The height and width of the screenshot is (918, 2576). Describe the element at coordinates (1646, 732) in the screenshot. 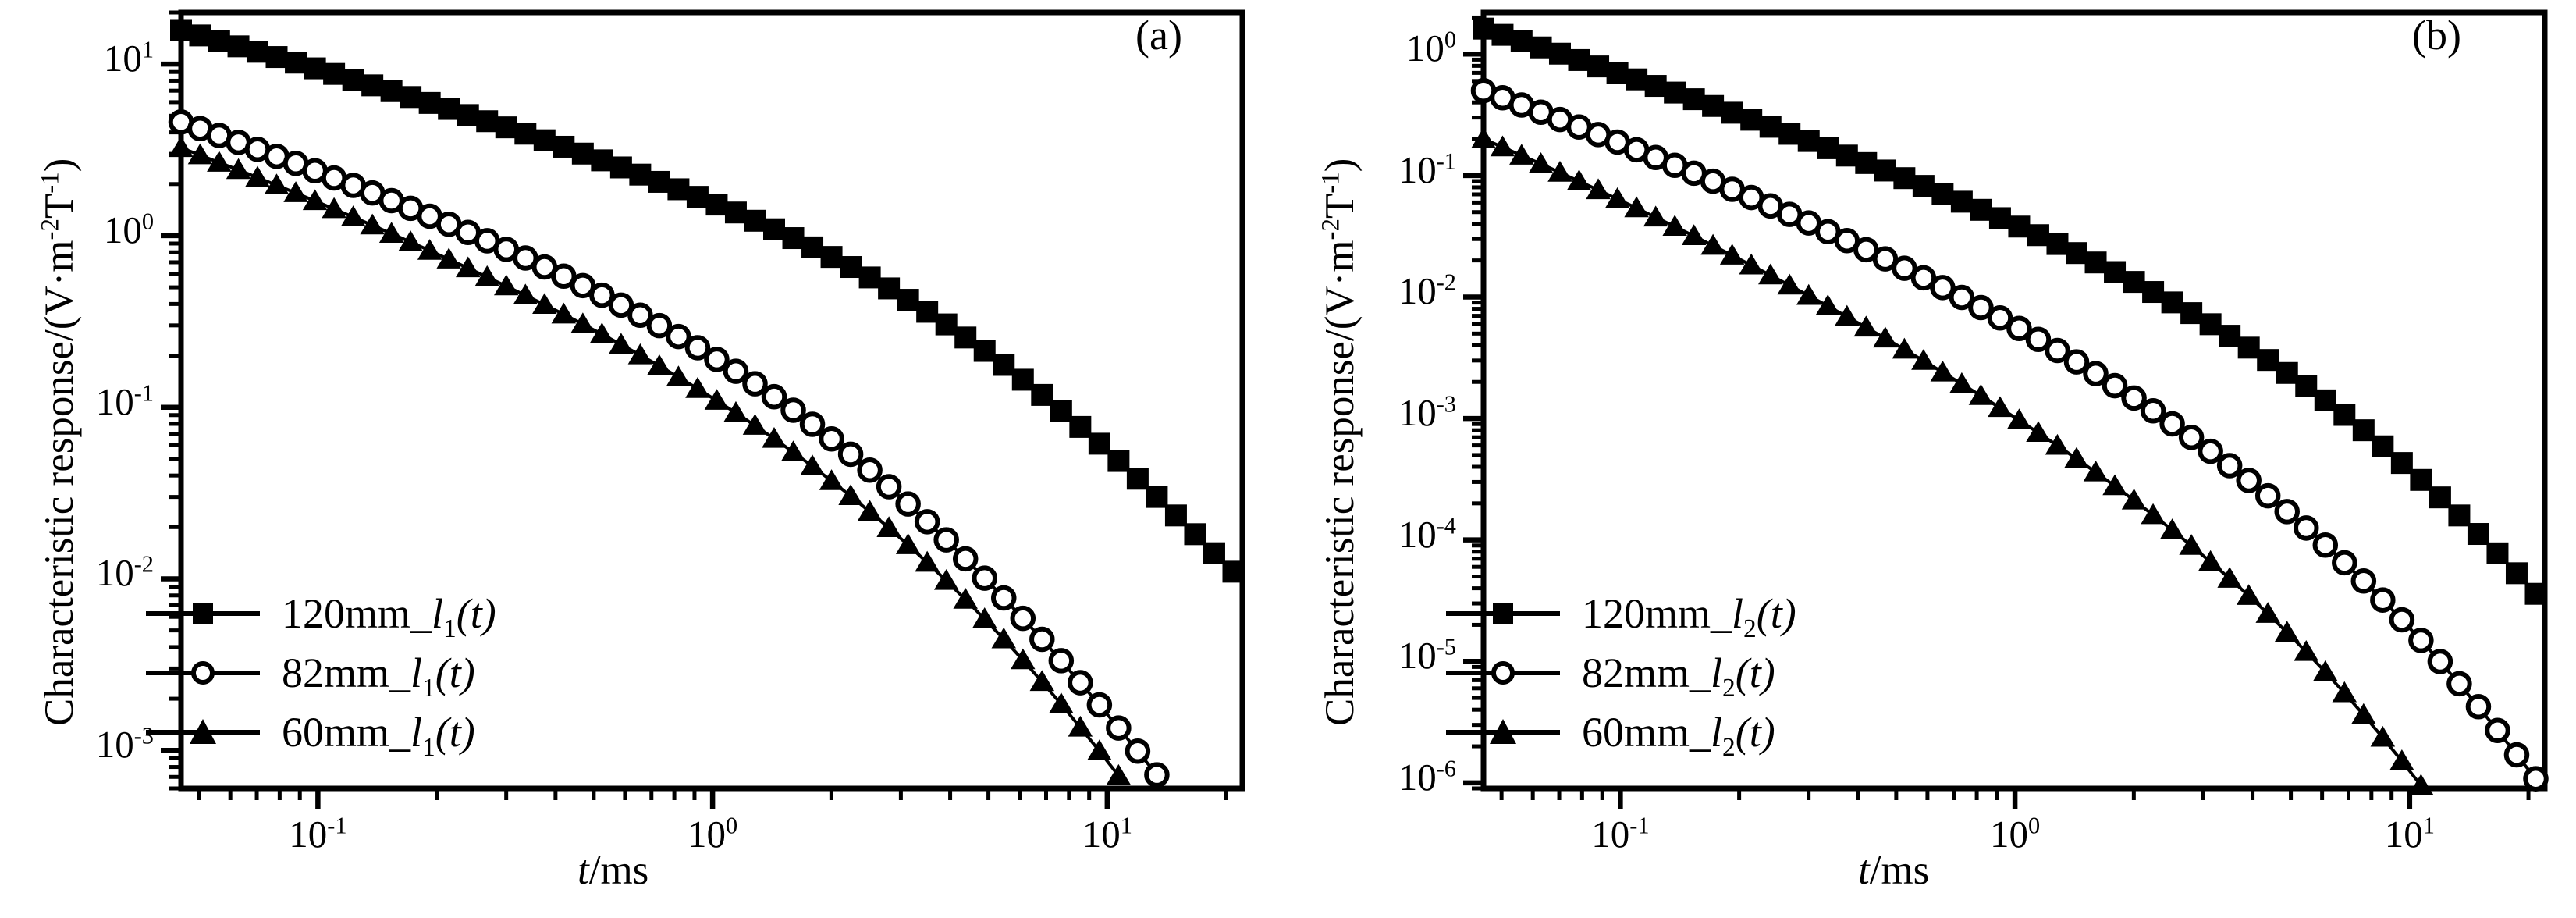

I see `legend-label-size: 60mm_` at that location.